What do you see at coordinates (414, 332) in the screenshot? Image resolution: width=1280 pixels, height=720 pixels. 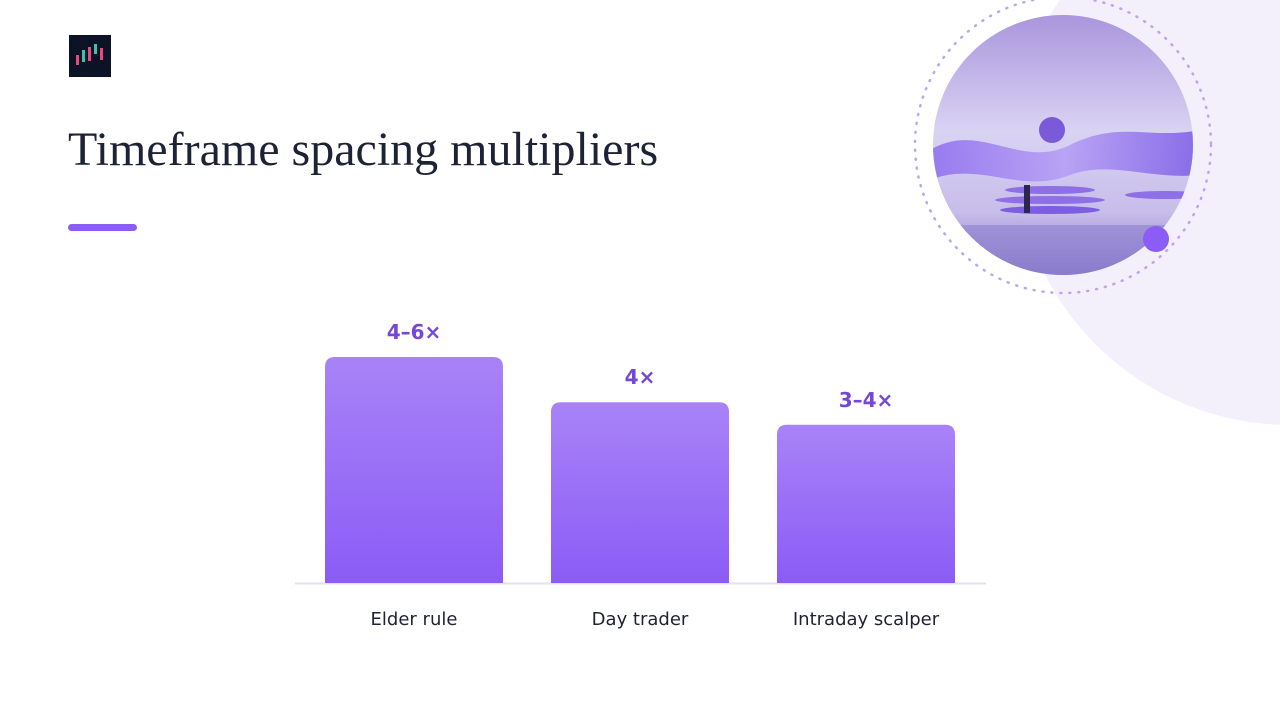 I see `value-label: 4–6×` at bounding box center [414, 332].